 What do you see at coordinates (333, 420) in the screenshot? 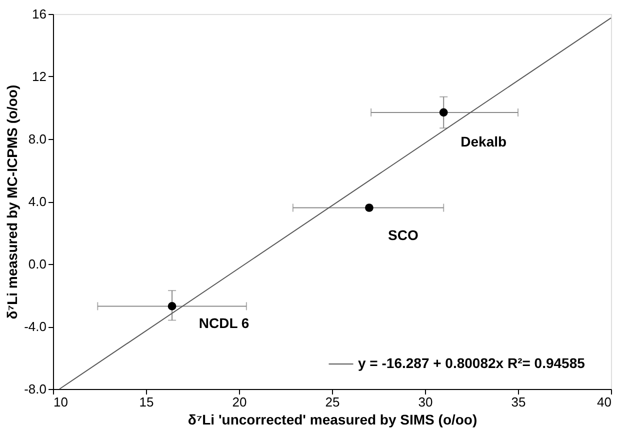
I see `x-axis-title: δ⁷Li 'uncorrected' measured by SIMS (o/oo)` at bounding box center [333, 420].